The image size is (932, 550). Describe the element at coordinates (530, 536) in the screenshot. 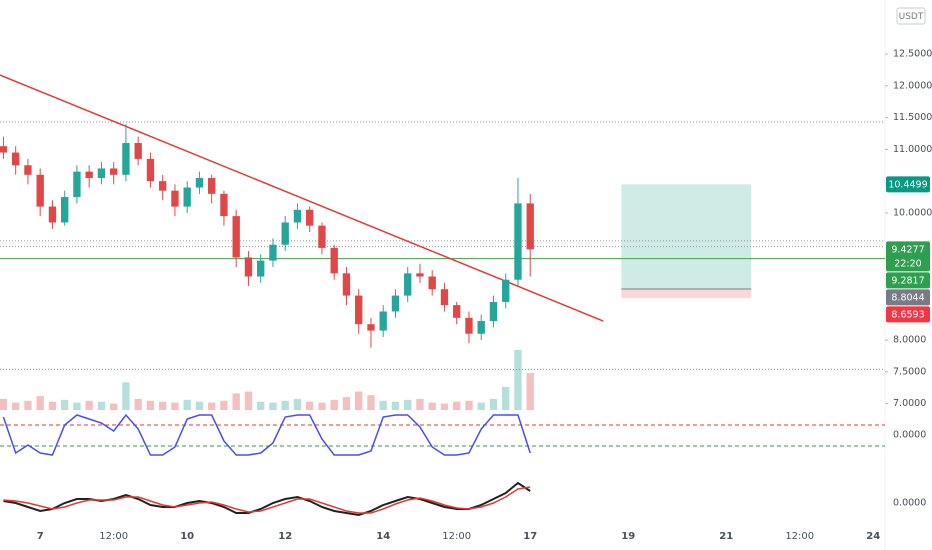

I see `x-tick-label: 17` at that location.